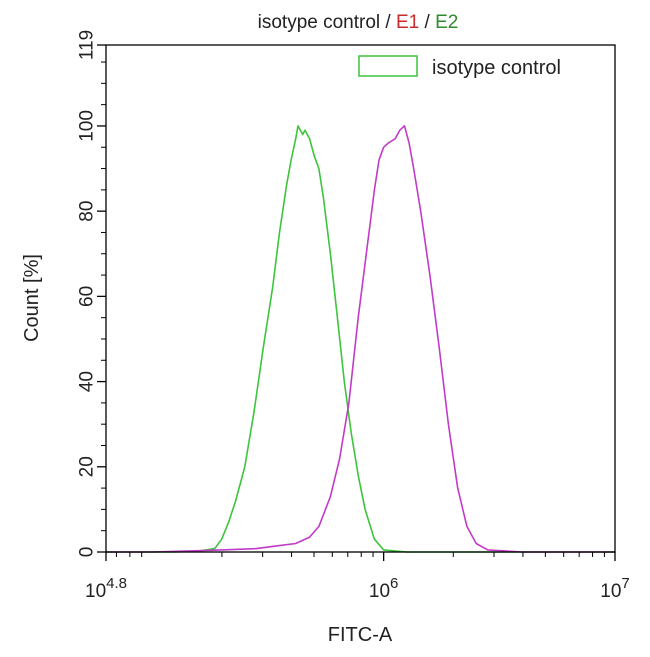 Image resolution: width=650 pixels, height=657 pixels. I want to click on y-tick-label: 80, so click(87, 211).